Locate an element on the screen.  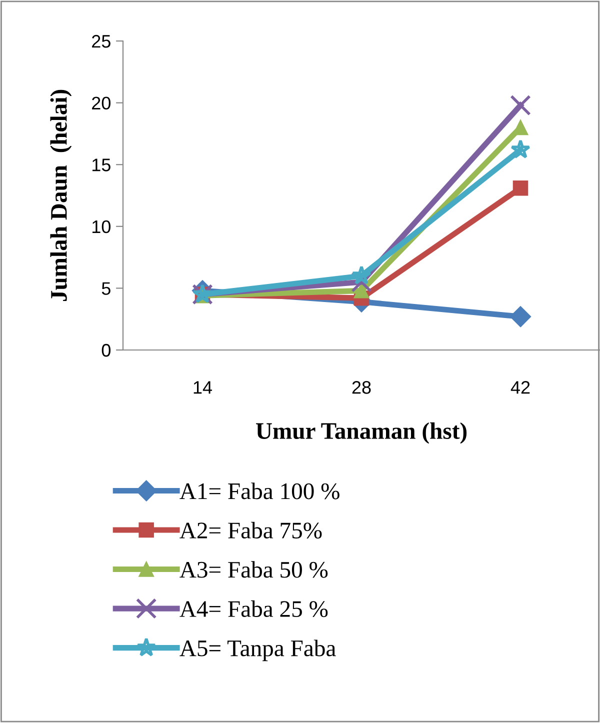
y-tick-label: 25 is located at coordinates (101, 41).